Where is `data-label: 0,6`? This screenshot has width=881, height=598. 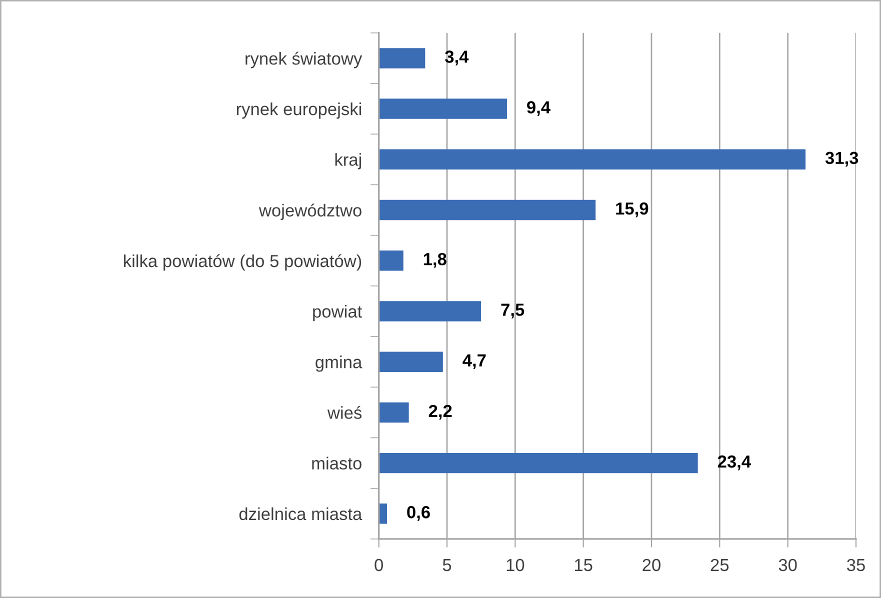
data-label: 0,6 is located at coordinates (418, 513).